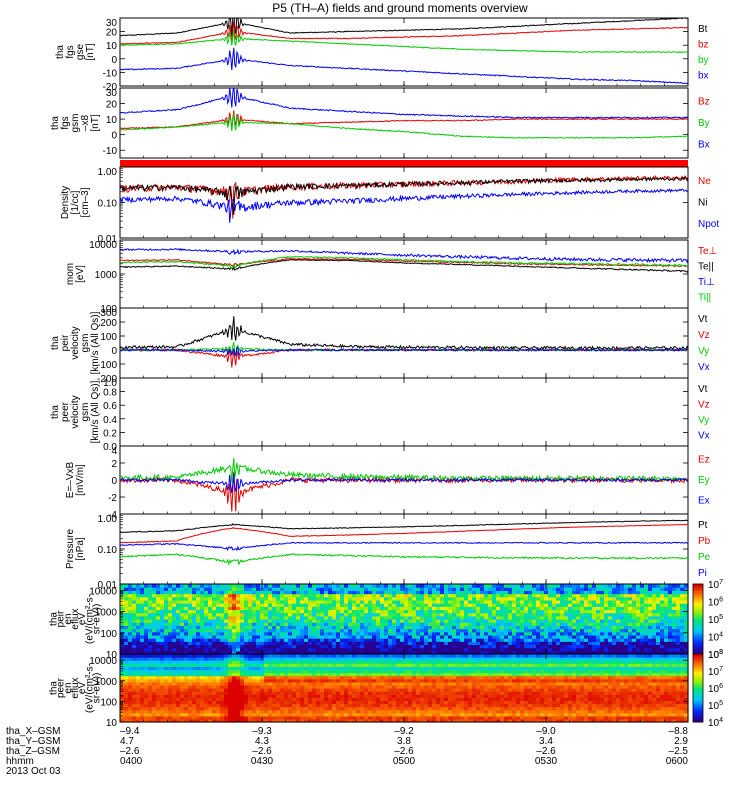 The height and width of the screenshot is (800, 750). I want to click on colorbar-tick-label: 107, so click(715, 585).